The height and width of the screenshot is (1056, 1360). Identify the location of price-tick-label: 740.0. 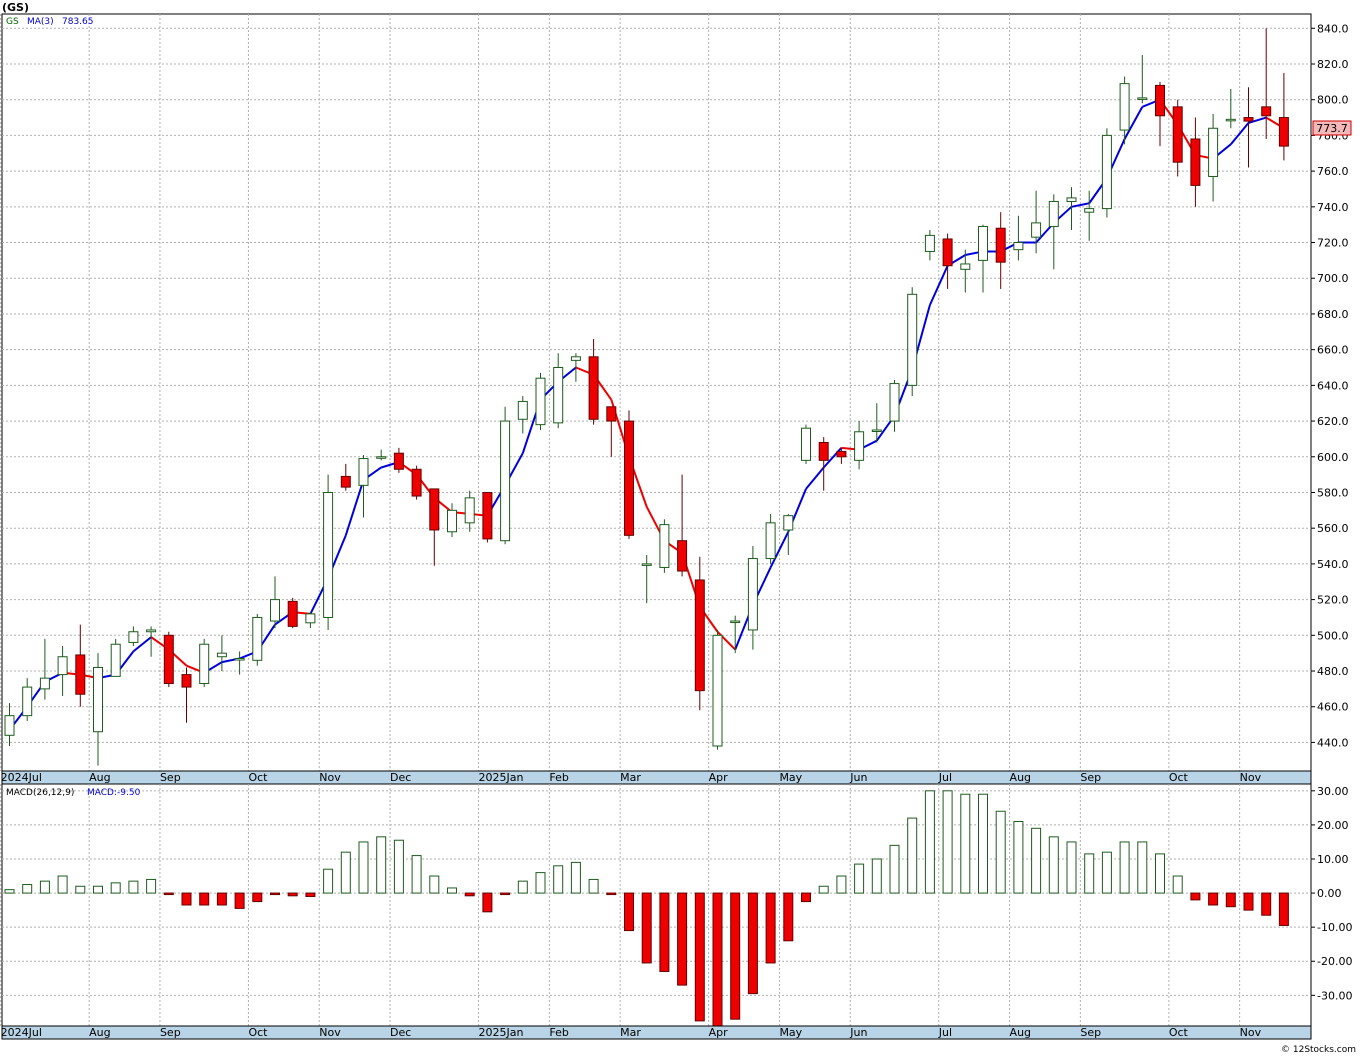
(1333, 207).